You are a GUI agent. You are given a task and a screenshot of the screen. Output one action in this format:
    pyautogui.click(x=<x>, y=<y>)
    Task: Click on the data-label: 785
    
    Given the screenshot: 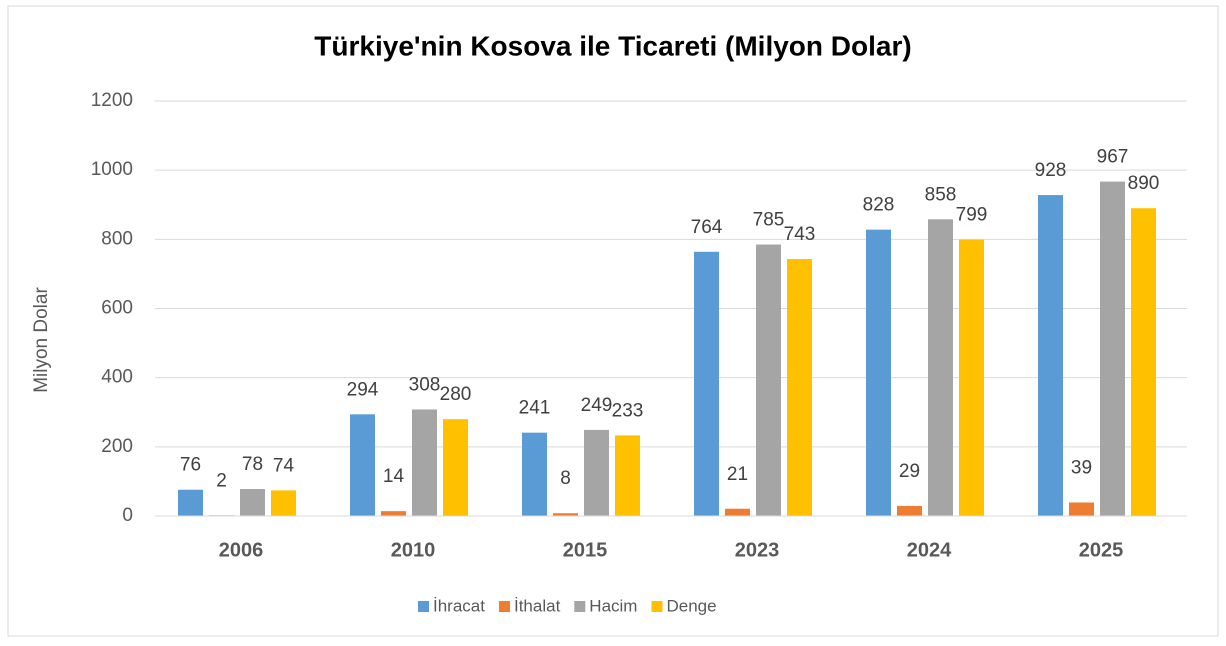 What is the action you would take?
    pyautogui.click(x=769, y=220)
    